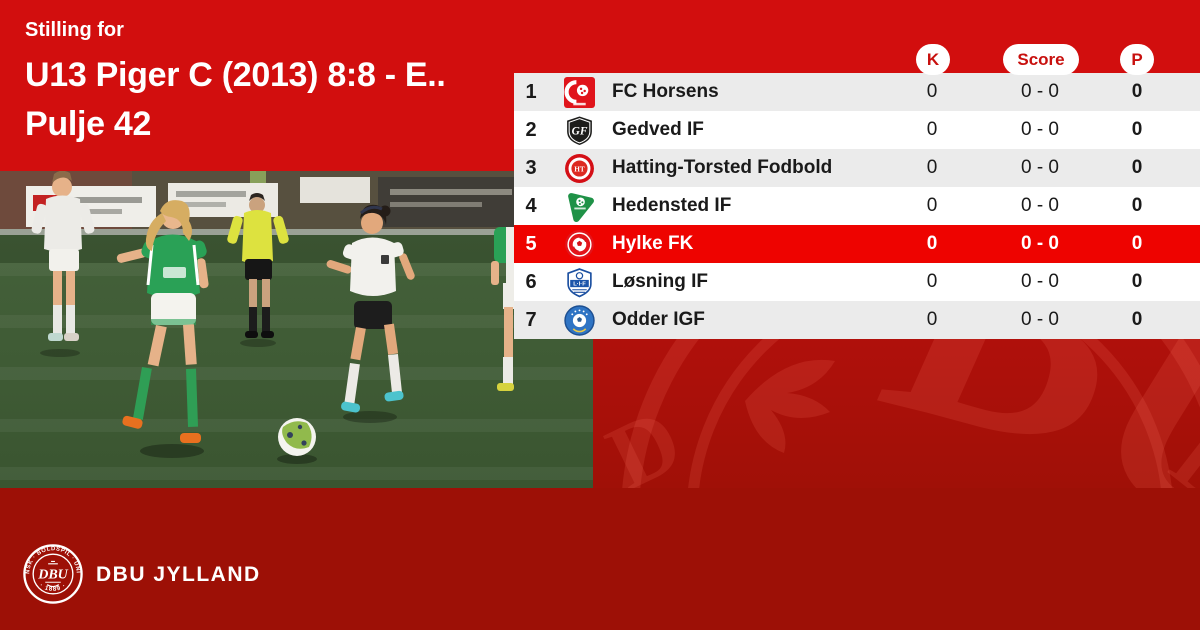 This screenshot has height=630, width=1200. Describe the element at coordinates (579, 320) in the screenshot. I see `odder-igf-logo` at that location.